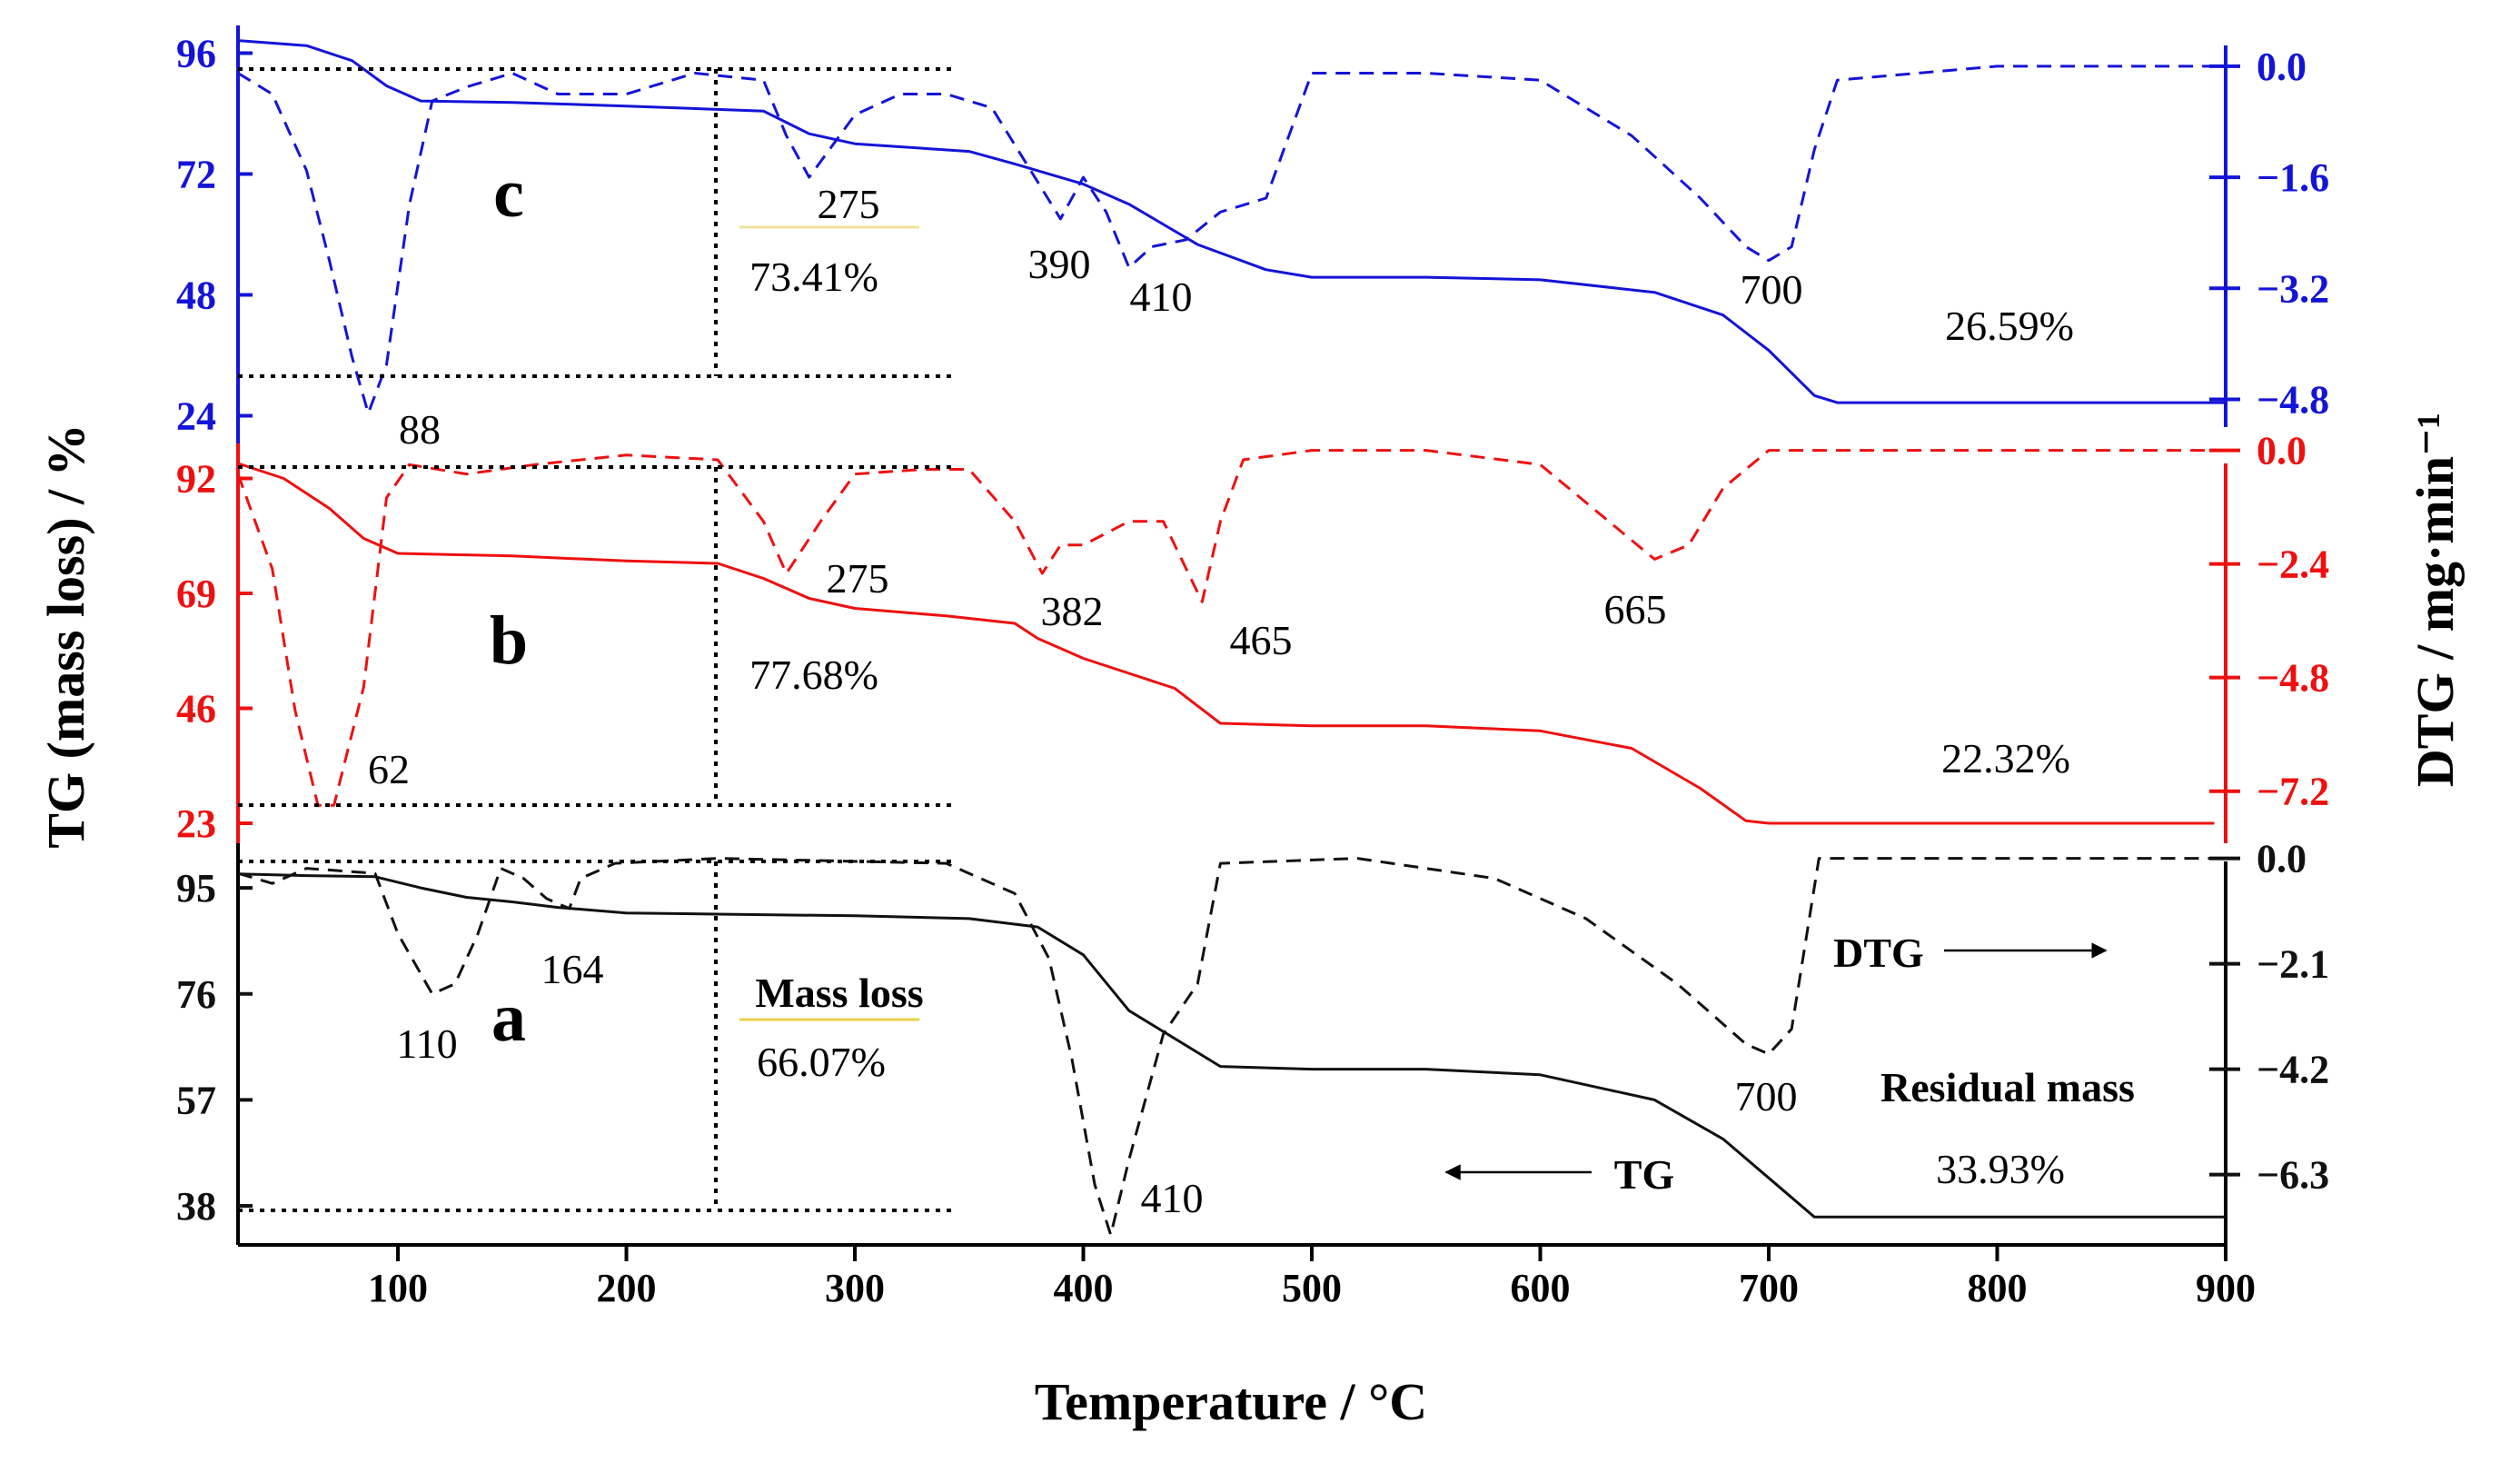 This screenshot has width=2520, height=1463. What do you see at coordinates (2226, 1288) in the screenshot?
I see `x-tick-label: 900` at bounding box center [2226, 1288].